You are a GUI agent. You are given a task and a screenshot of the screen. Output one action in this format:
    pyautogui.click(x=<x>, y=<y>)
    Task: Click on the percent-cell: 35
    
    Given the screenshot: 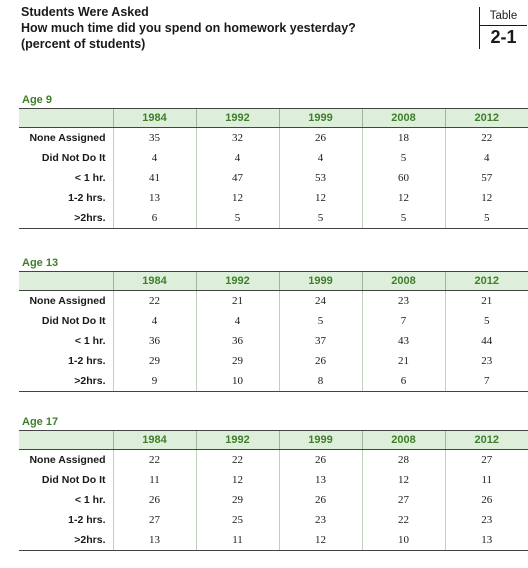 What is the action you would take?
    pyautogui.click(x=154, y=137)
    